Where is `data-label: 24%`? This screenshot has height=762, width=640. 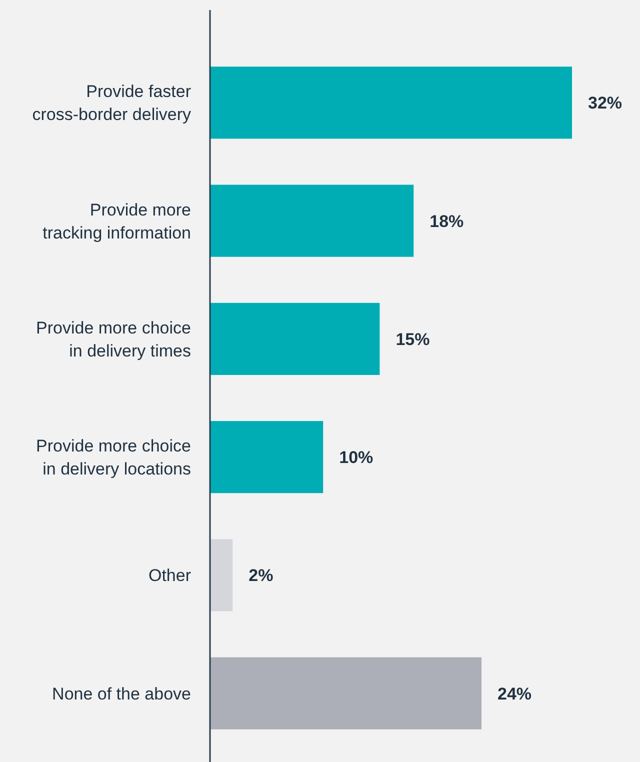 data-label: 24% is located at coordinates (515, 694).